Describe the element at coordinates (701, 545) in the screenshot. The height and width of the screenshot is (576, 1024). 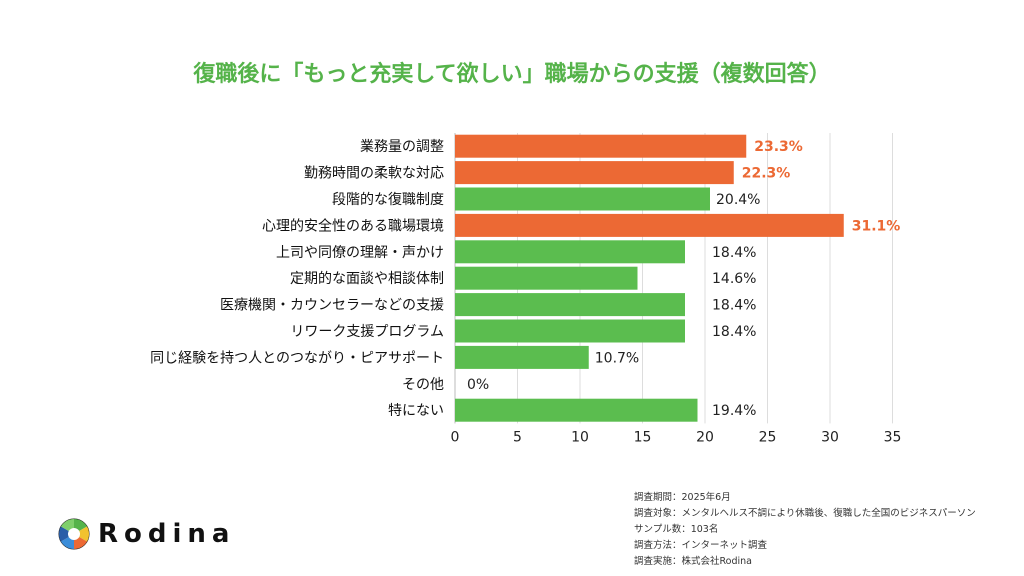
I see `note-method: 調査方法：インターネット調査` at that location.